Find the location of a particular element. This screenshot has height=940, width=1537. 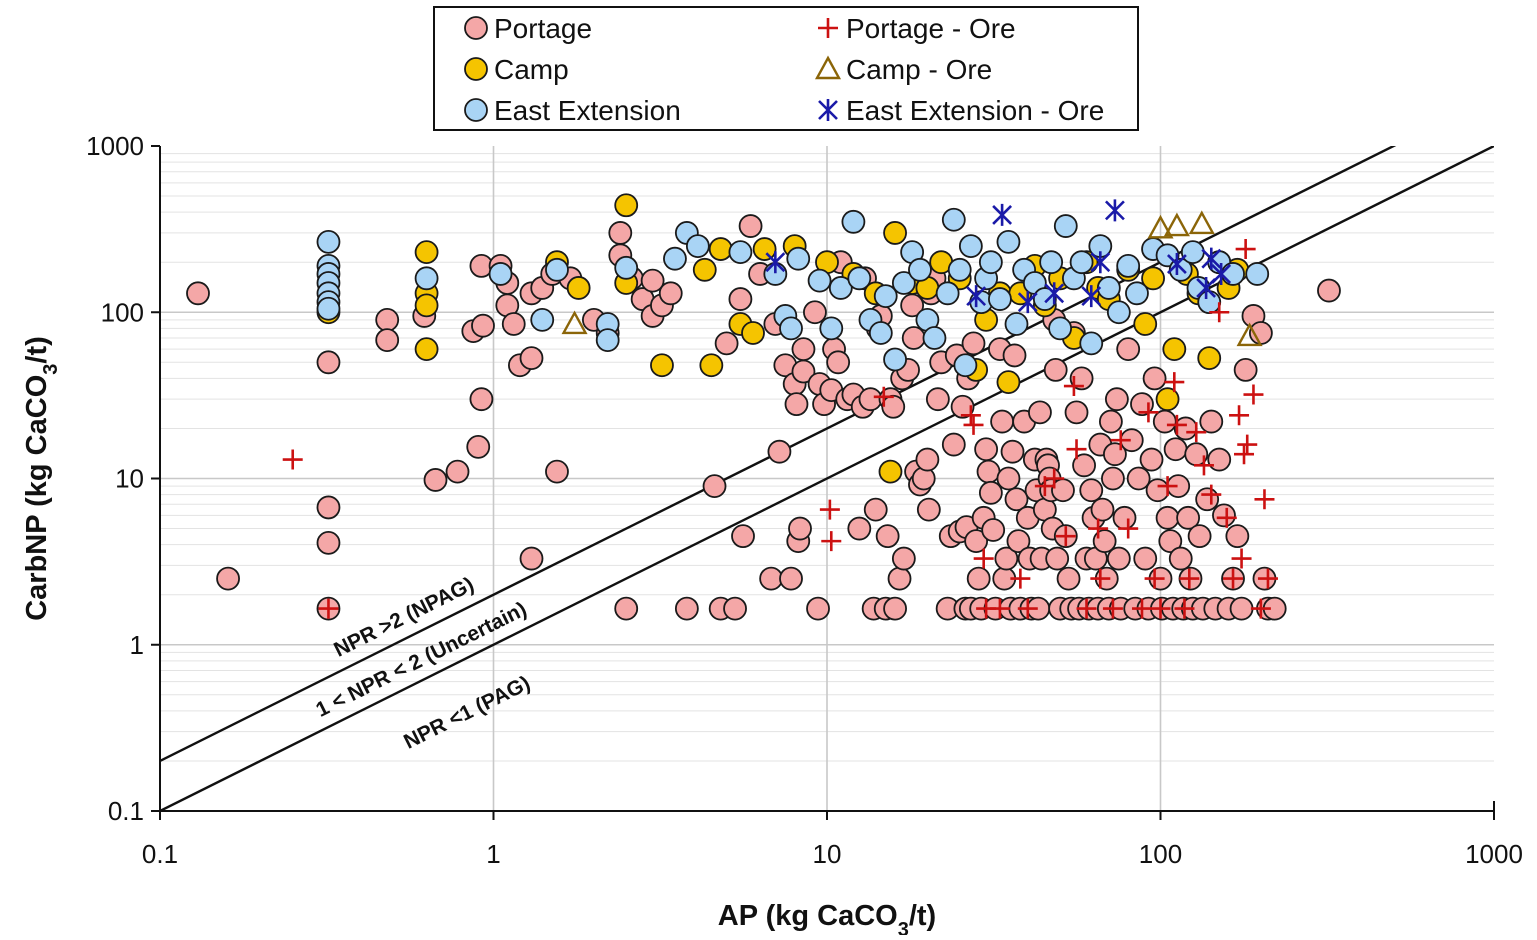

legend-label: Portage is located at coordinates (543, 28).